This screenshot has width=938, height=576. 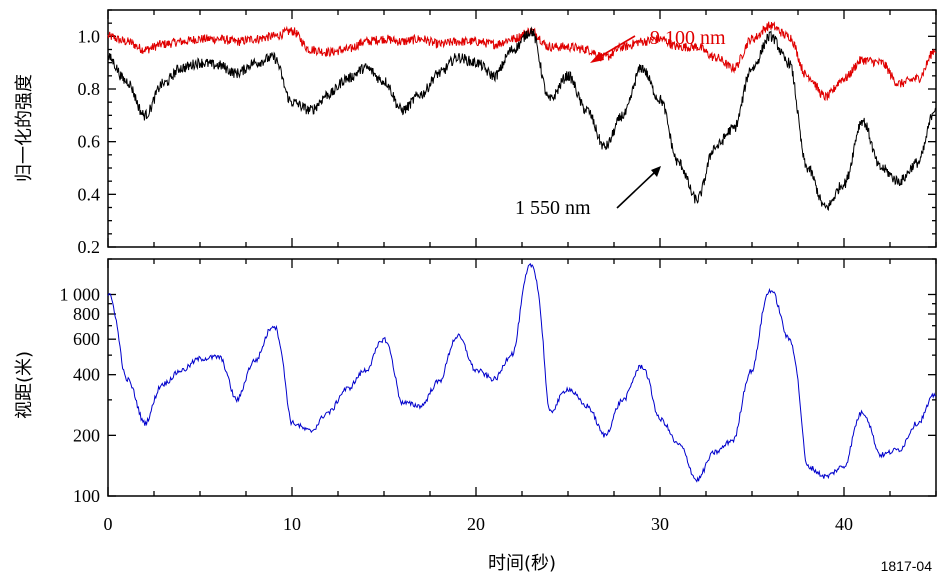 I want to click on x-tick-label: 20, so click(x=476, y=524).